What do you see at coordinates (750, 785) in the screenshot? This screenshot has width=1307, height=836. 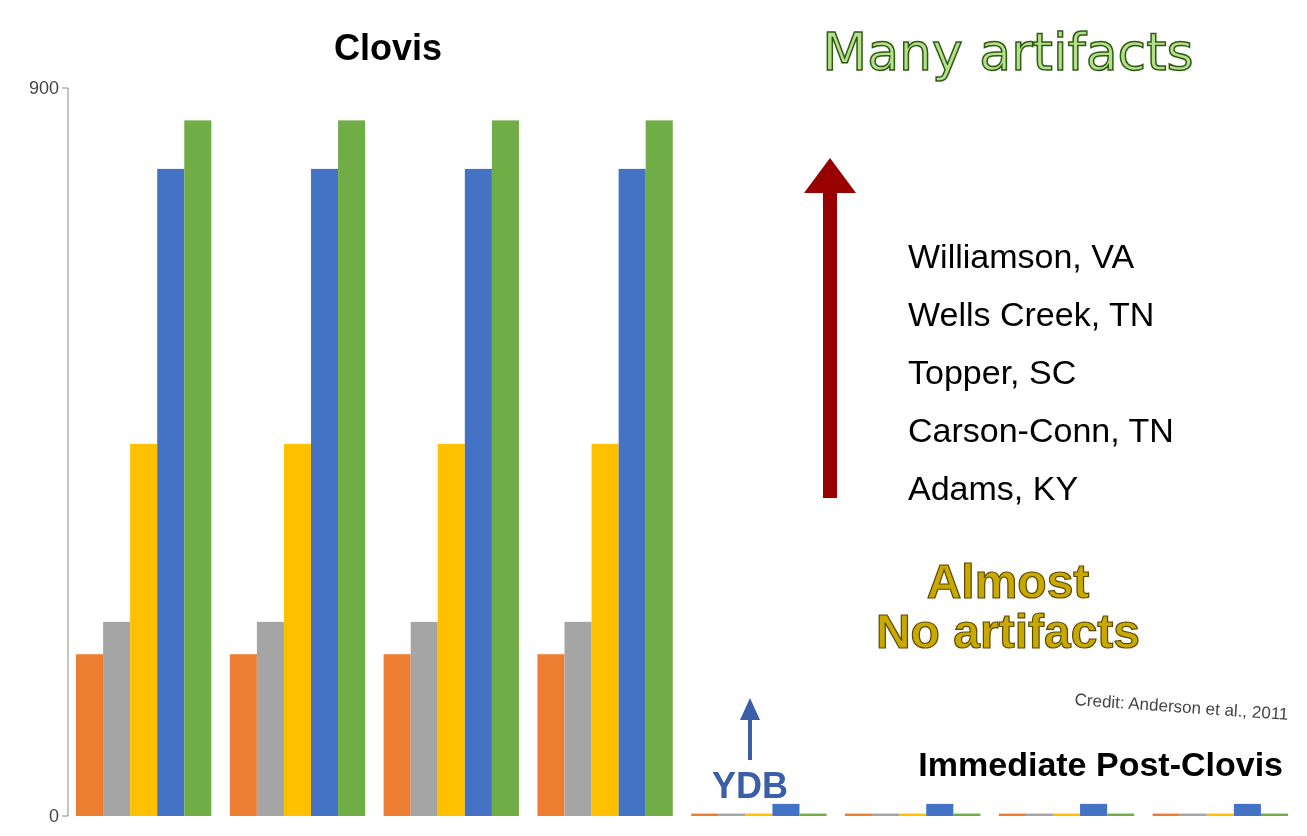 I see `annotation: YDB` at bounding box center [750, 785].